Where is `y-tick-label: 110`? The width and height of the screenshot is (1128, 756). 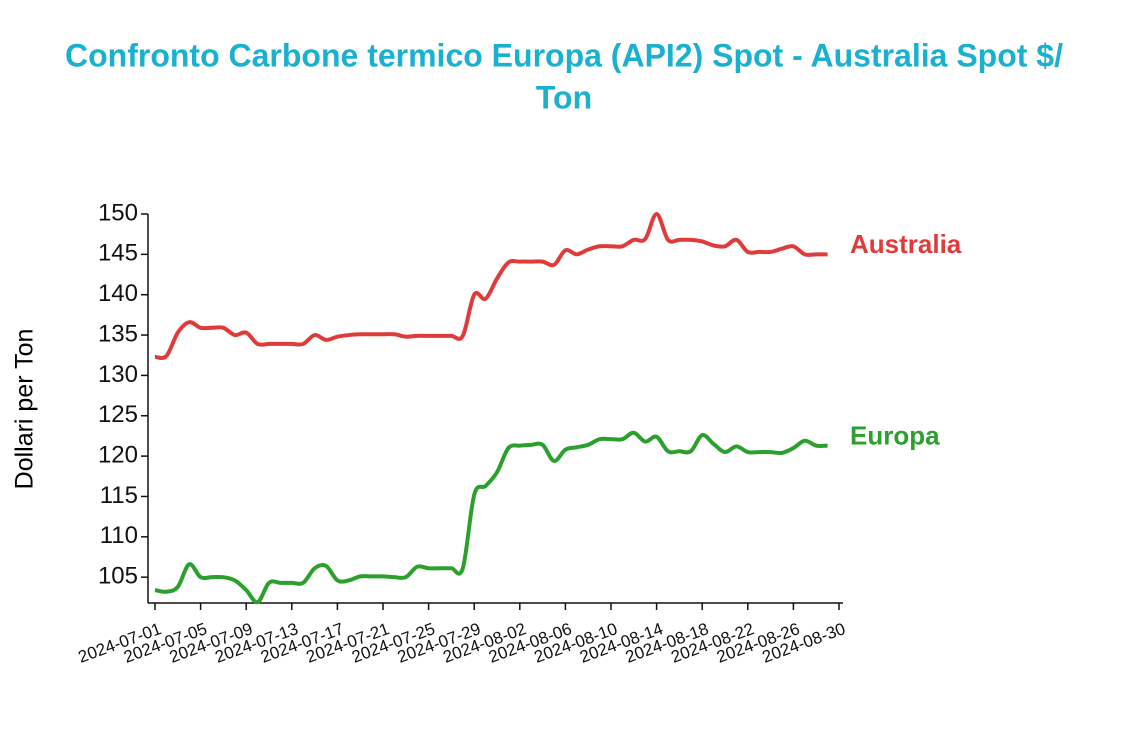
y-tick-label: 110 is located at coordinates (119, 535).